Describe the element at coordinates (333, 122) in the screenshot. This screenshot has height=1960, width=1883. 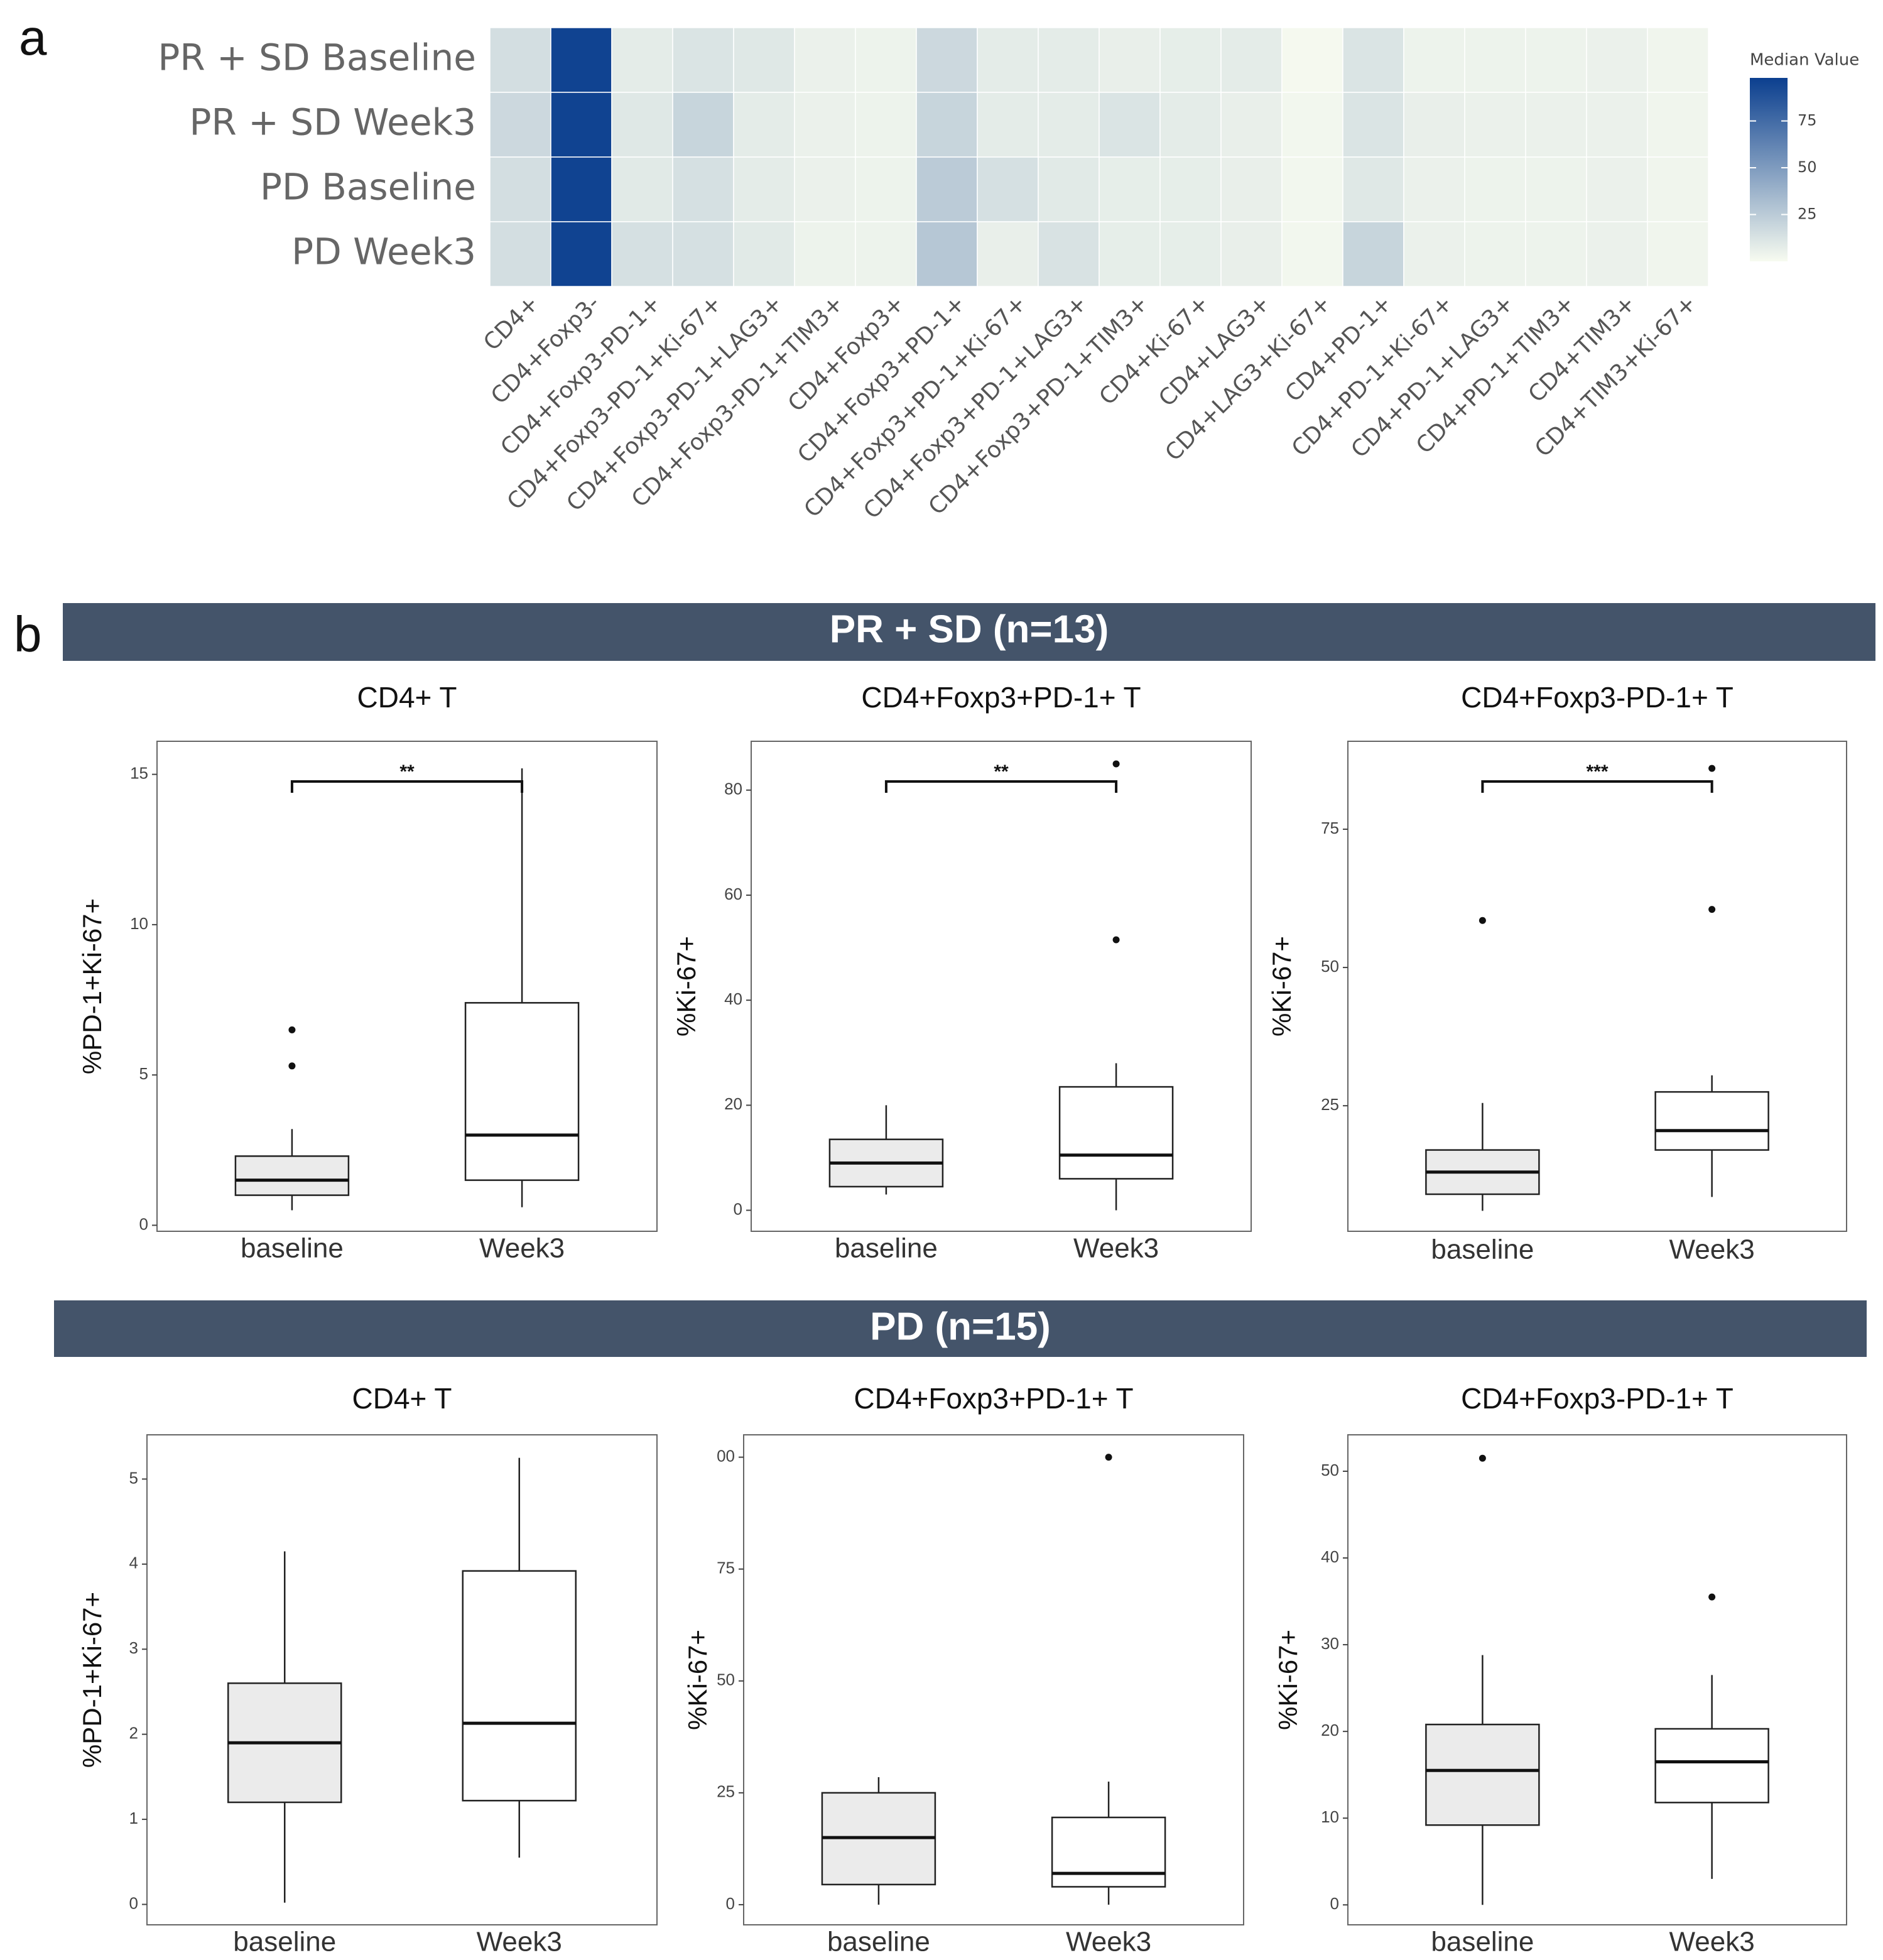
I see `row-label: PR + SD Week3` at that location.